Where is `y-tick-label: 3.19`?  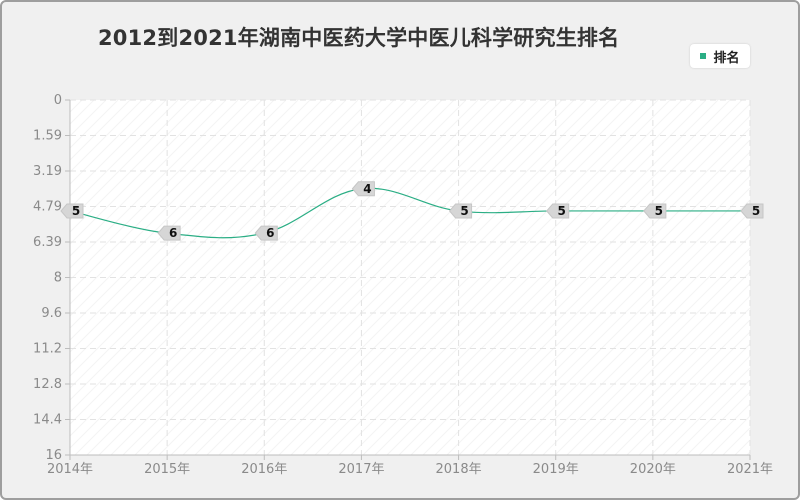
y-tick-label: 3.19 is located at coordinates (47, 171).